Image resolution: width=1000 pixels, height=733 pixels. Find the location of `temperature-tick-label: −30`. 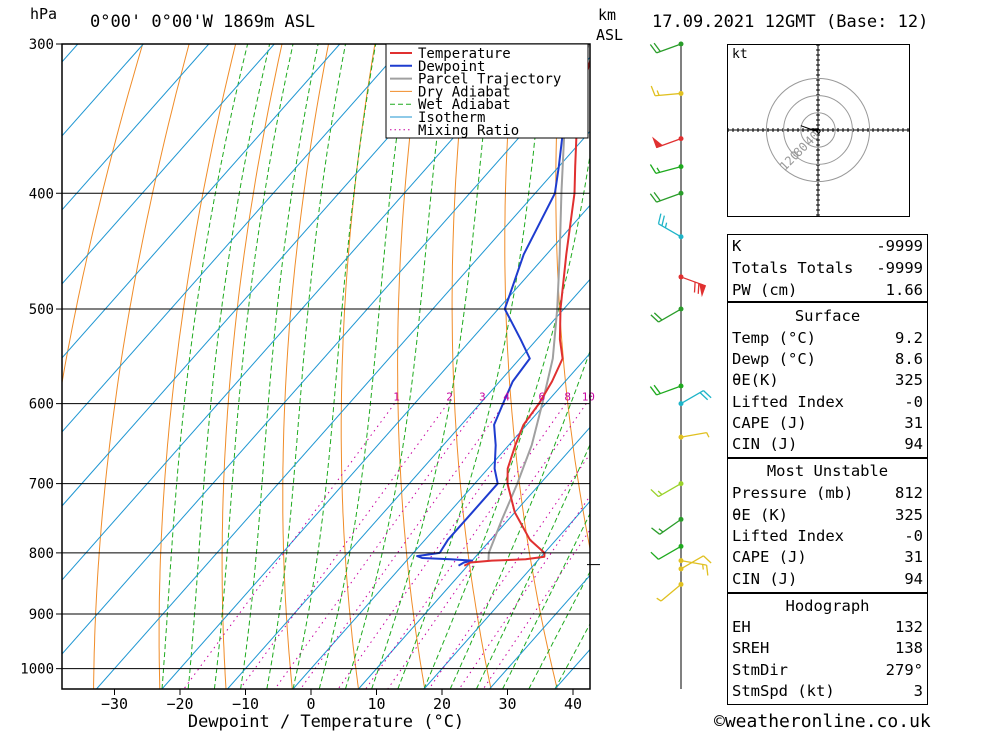

temperature-tick-label: −30 is located at coordinates (114, 704).